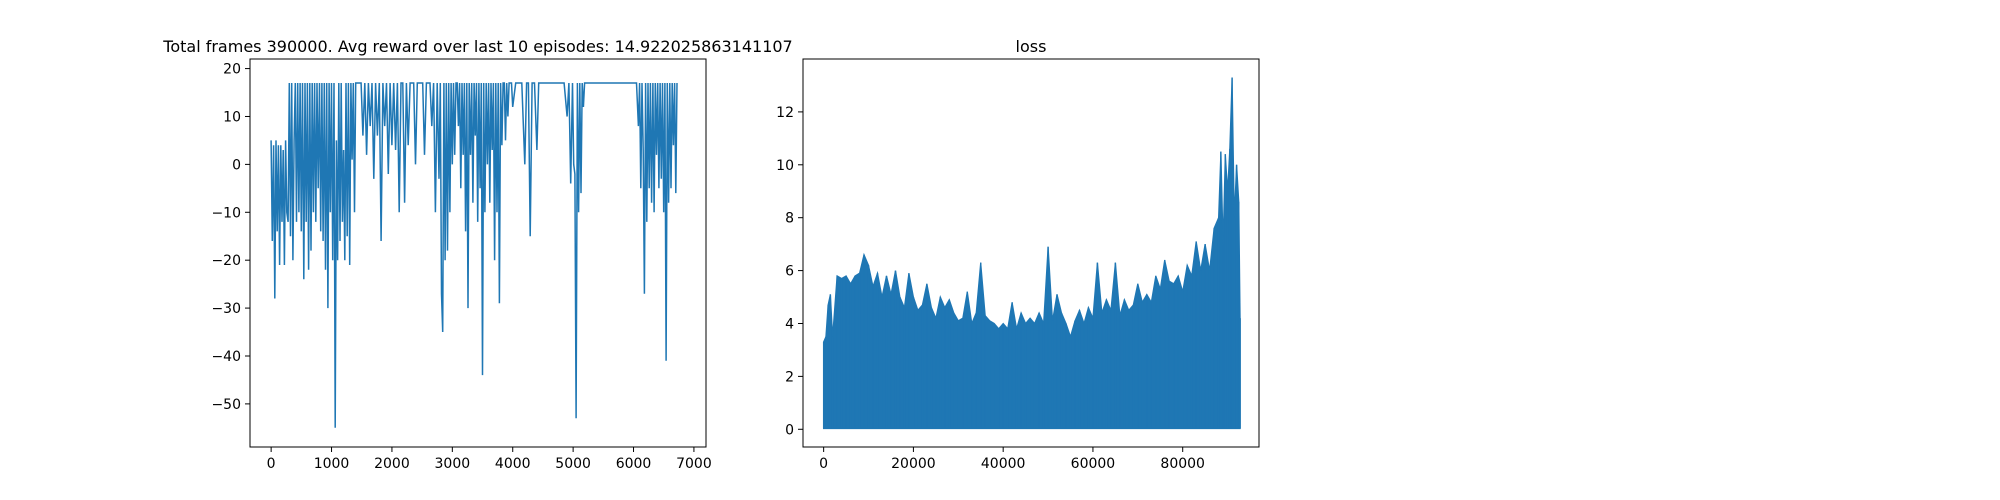 This screenshot has width=2000, height=500. I want to click on reward-x-tick-label: 2000, so click(392, 464).